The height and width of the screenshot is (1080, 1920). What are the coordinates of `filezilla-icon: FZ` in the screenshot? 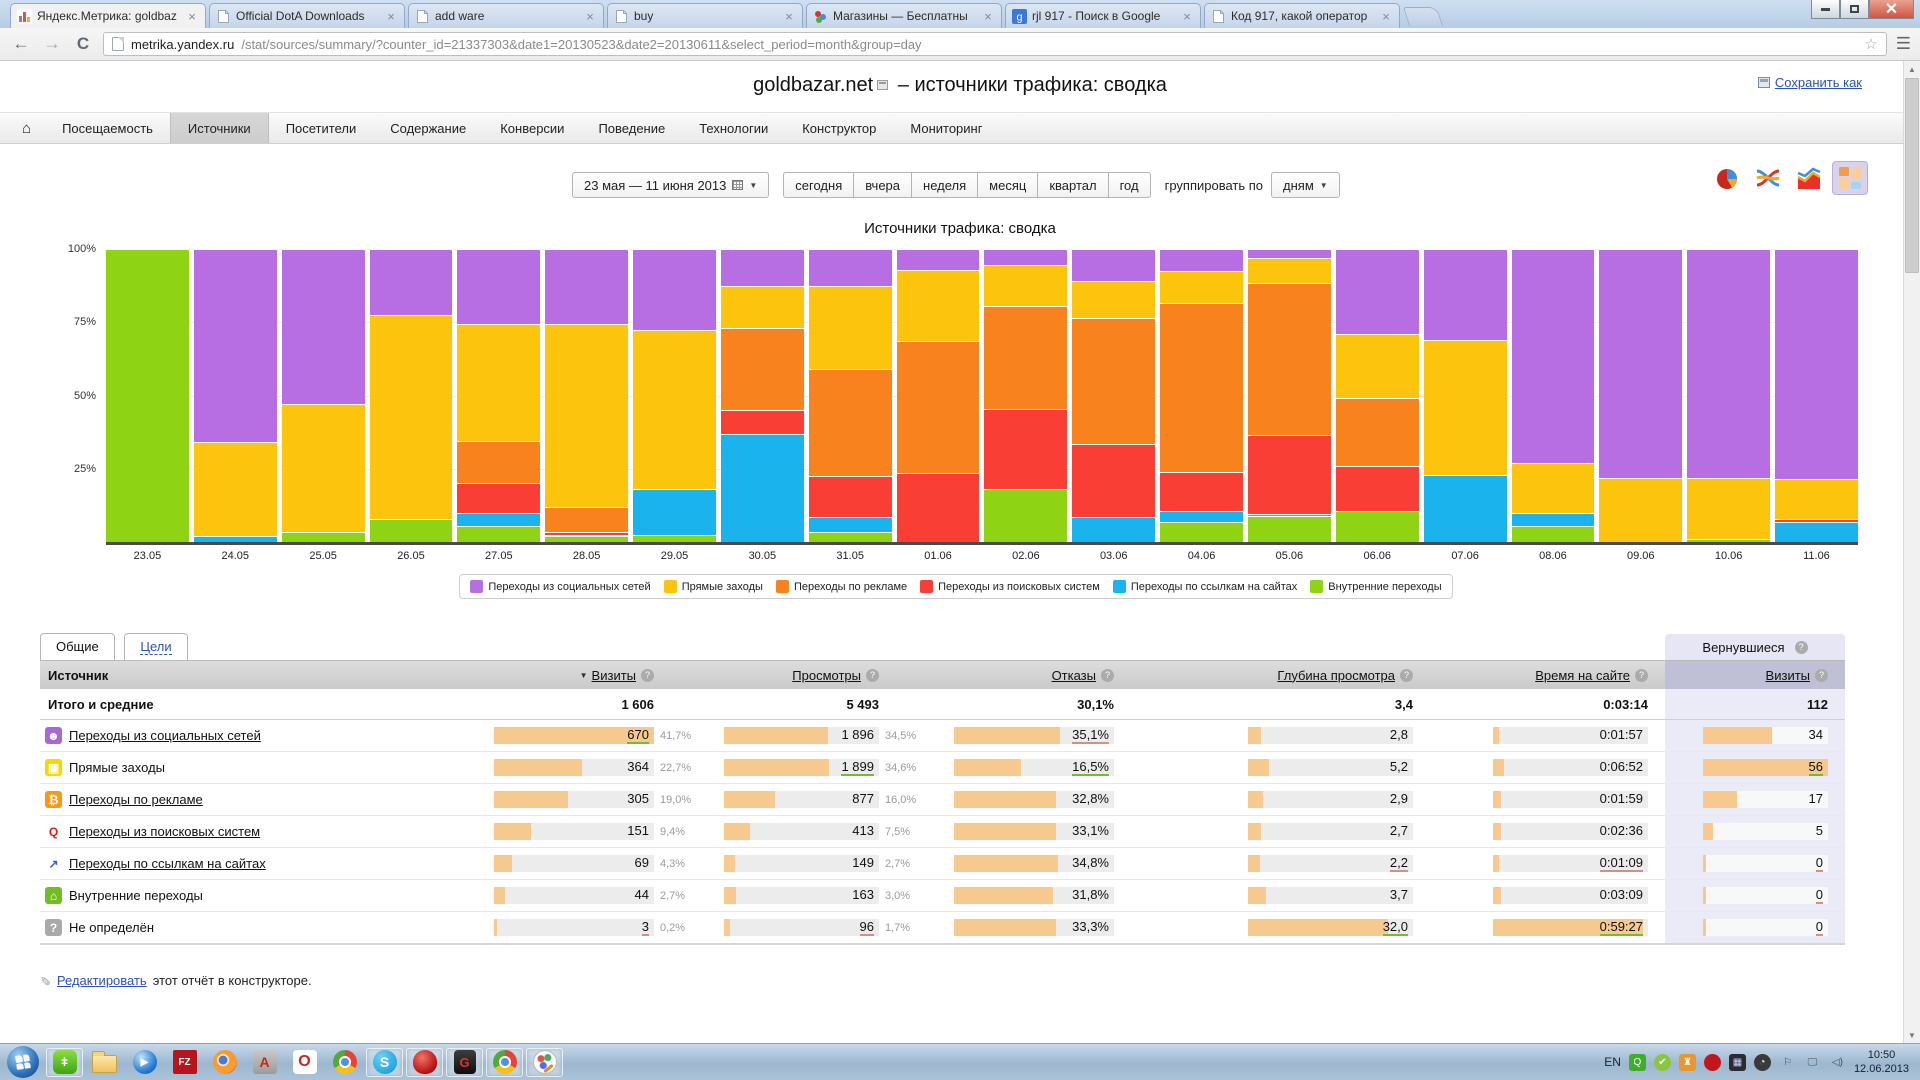 It's located at (184, 1062).